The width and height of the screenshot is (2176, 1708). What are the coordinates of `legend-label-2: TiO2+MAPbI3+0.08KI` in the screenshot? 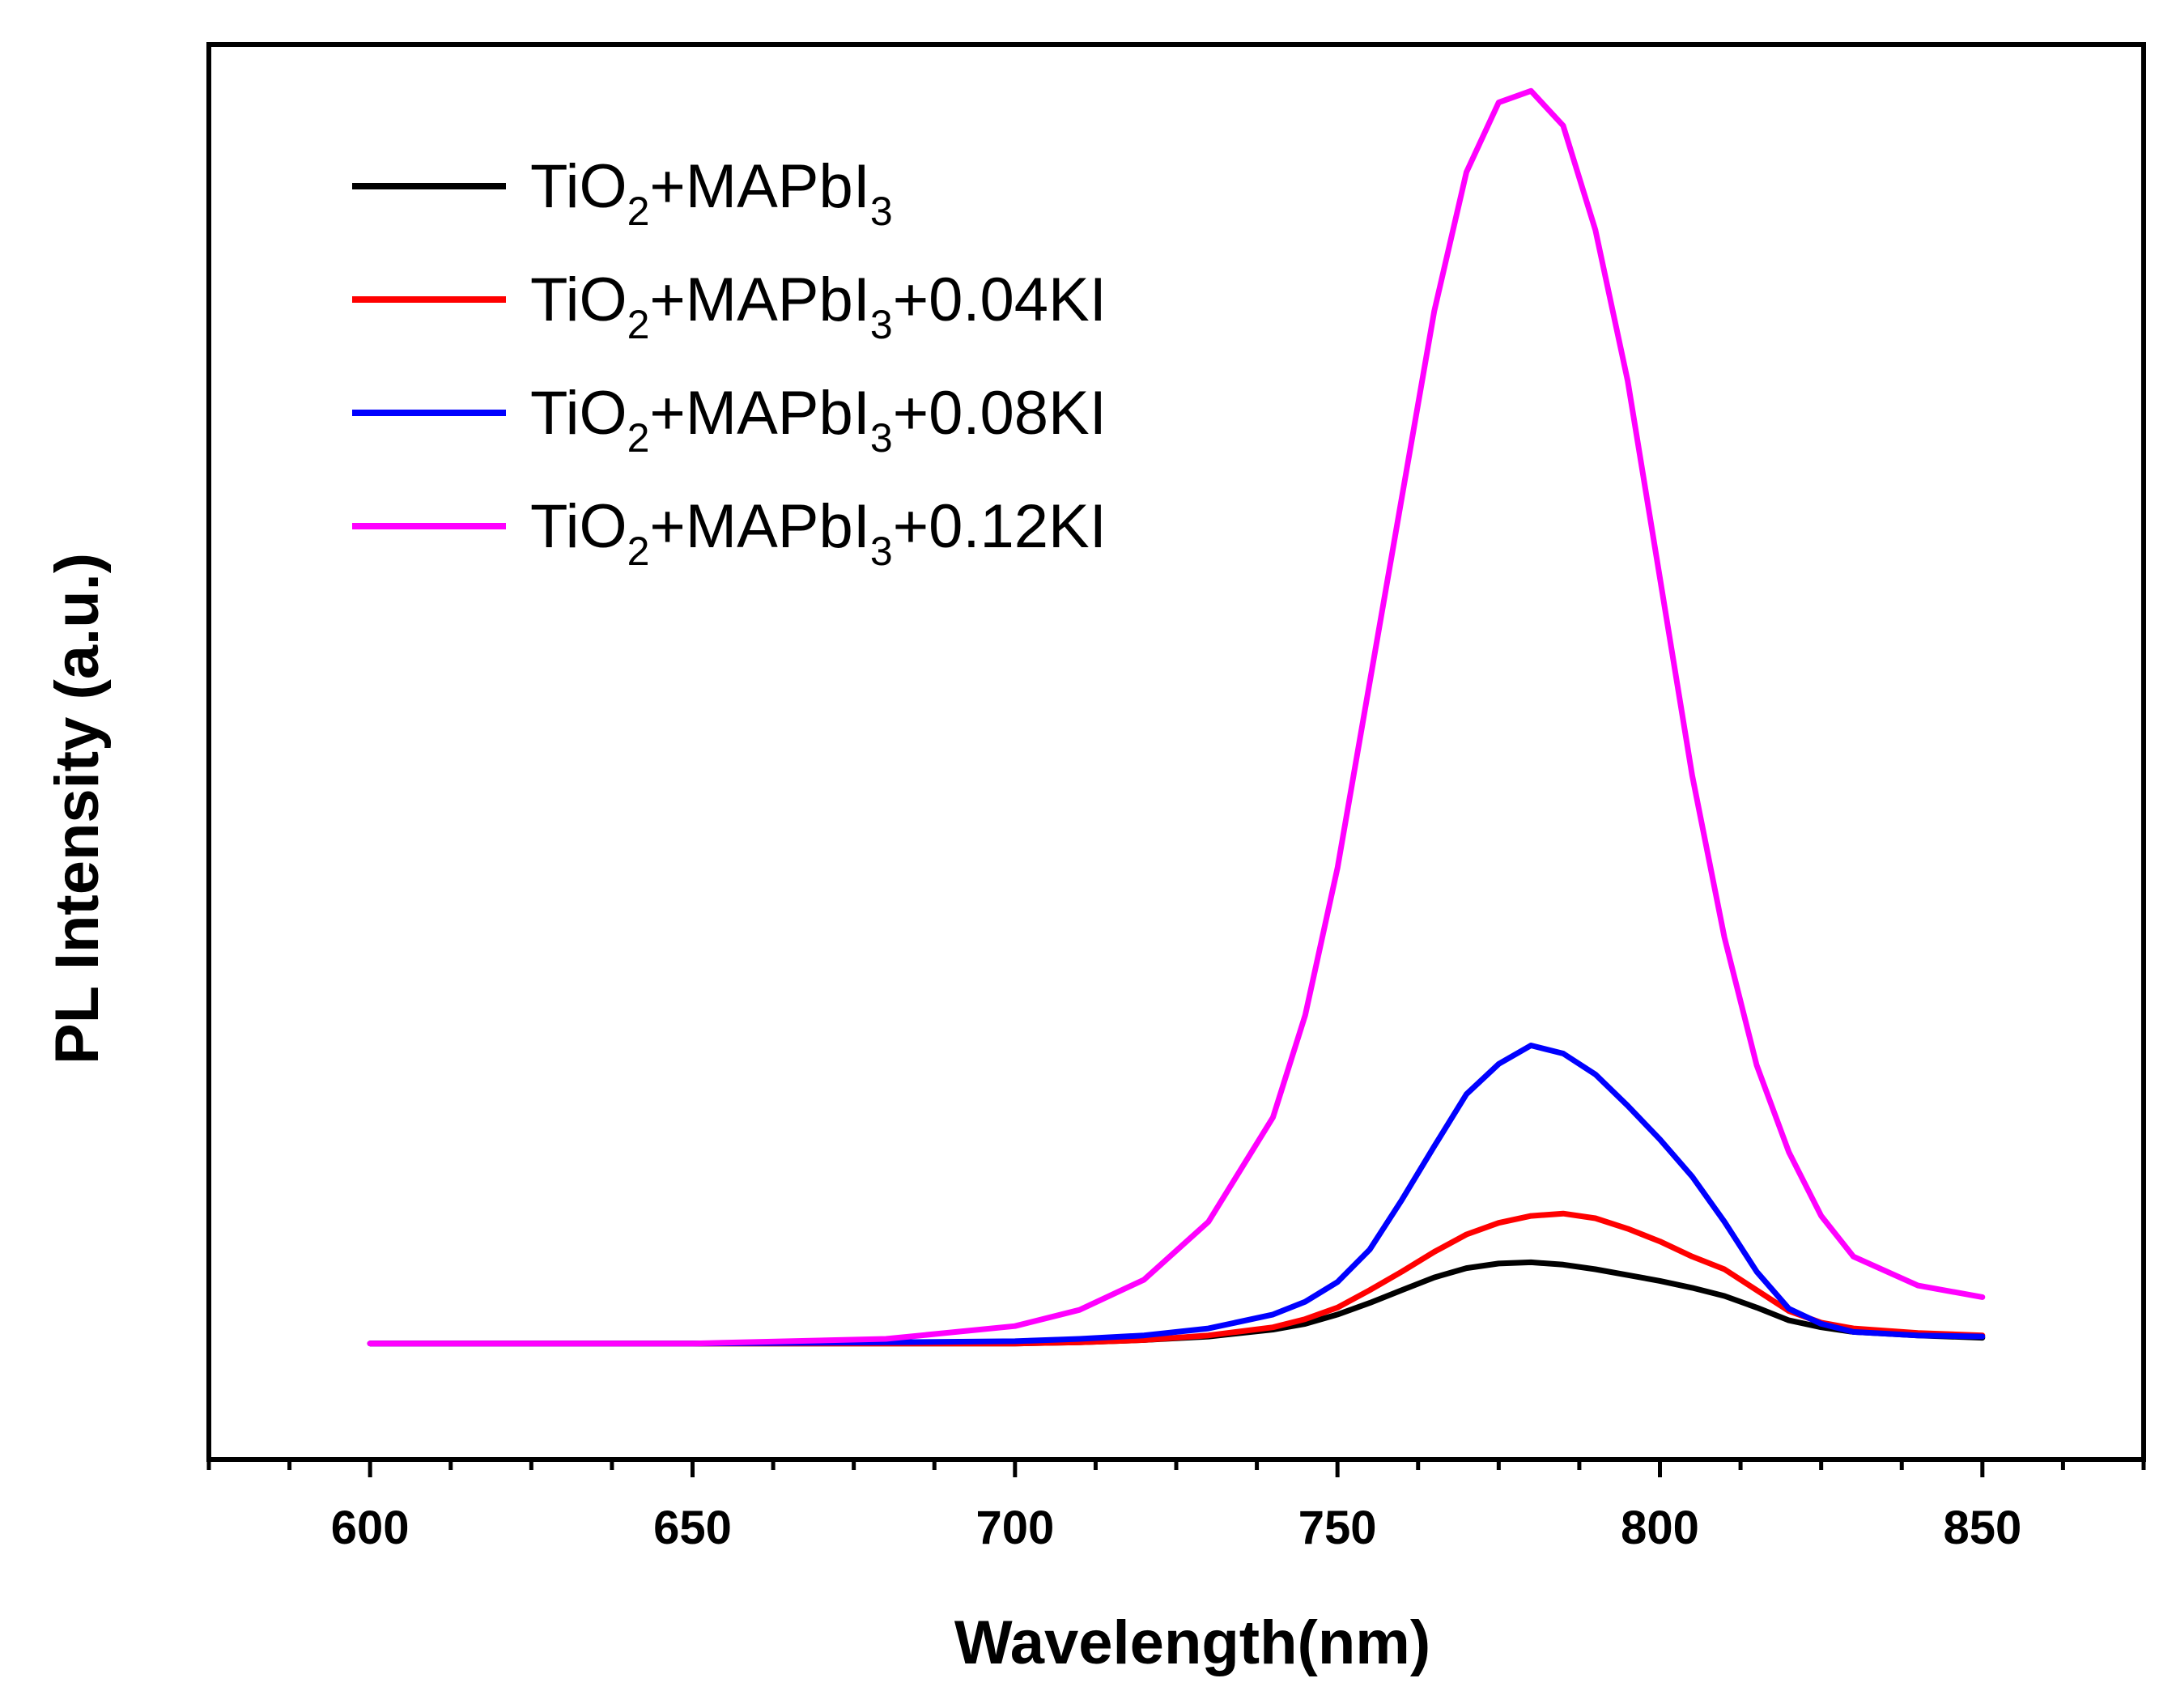 It's located at (818, 420).